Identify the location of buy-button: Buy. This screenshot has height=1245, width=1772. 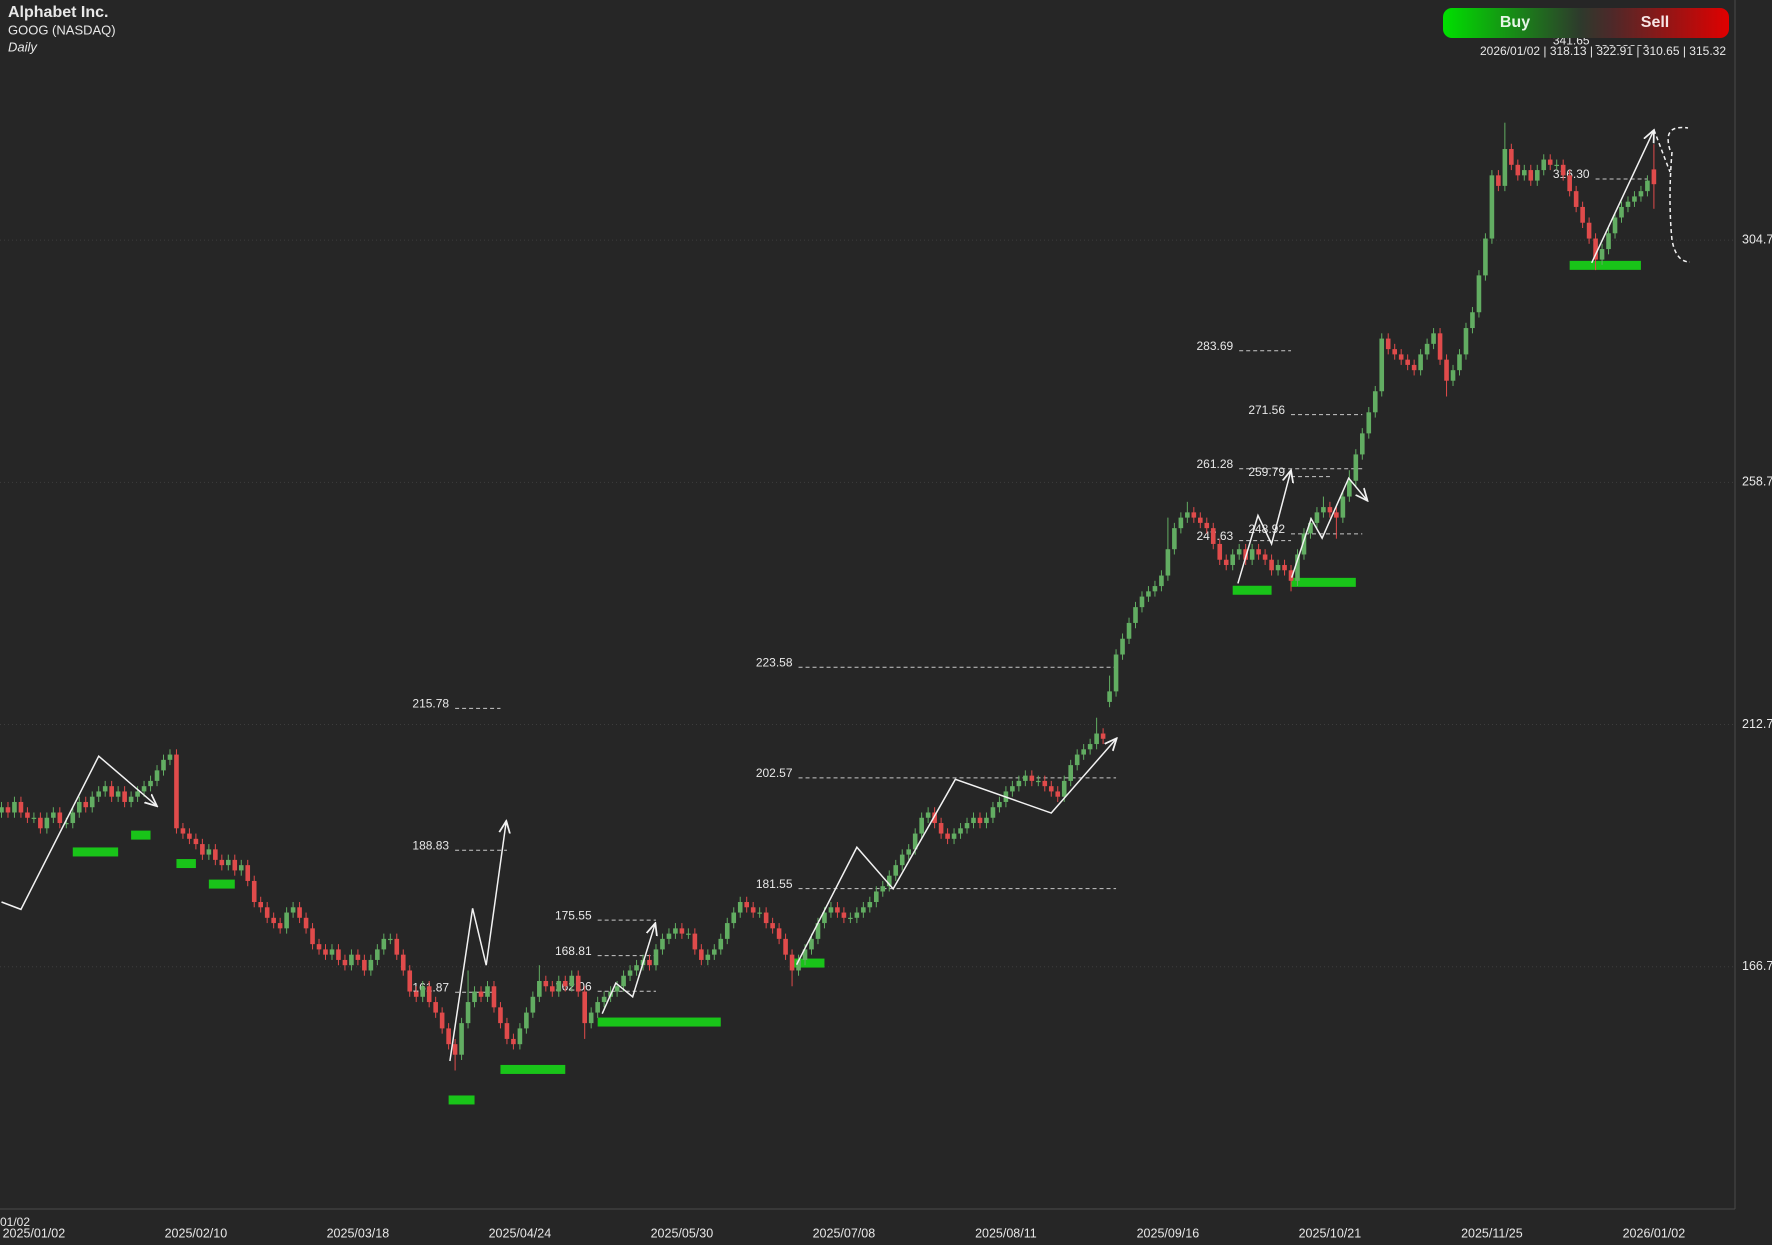
(1515, 22).